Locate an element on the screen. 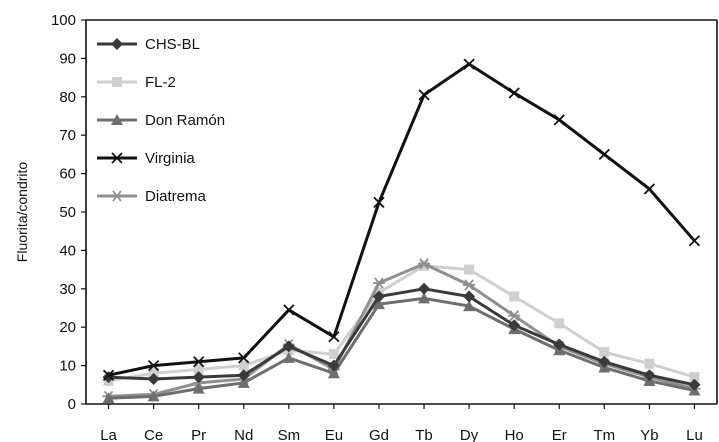 The width and height of the screenshot is (719, 442). x-tick-label: Eu is located at coordinates (334, 434).